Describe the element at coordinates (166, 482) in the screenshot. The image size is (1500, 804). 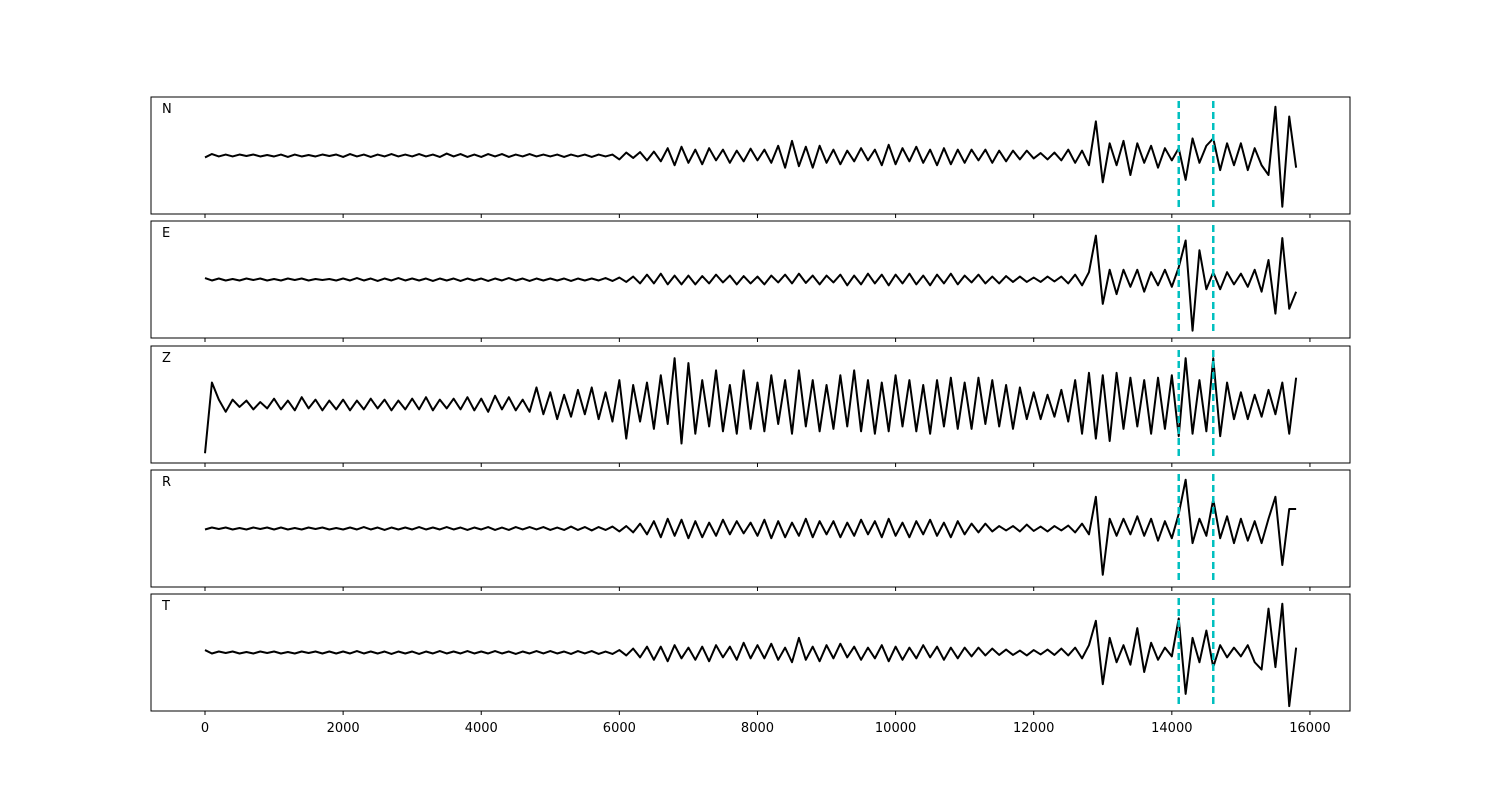
I see `panel-label: R` at that location.